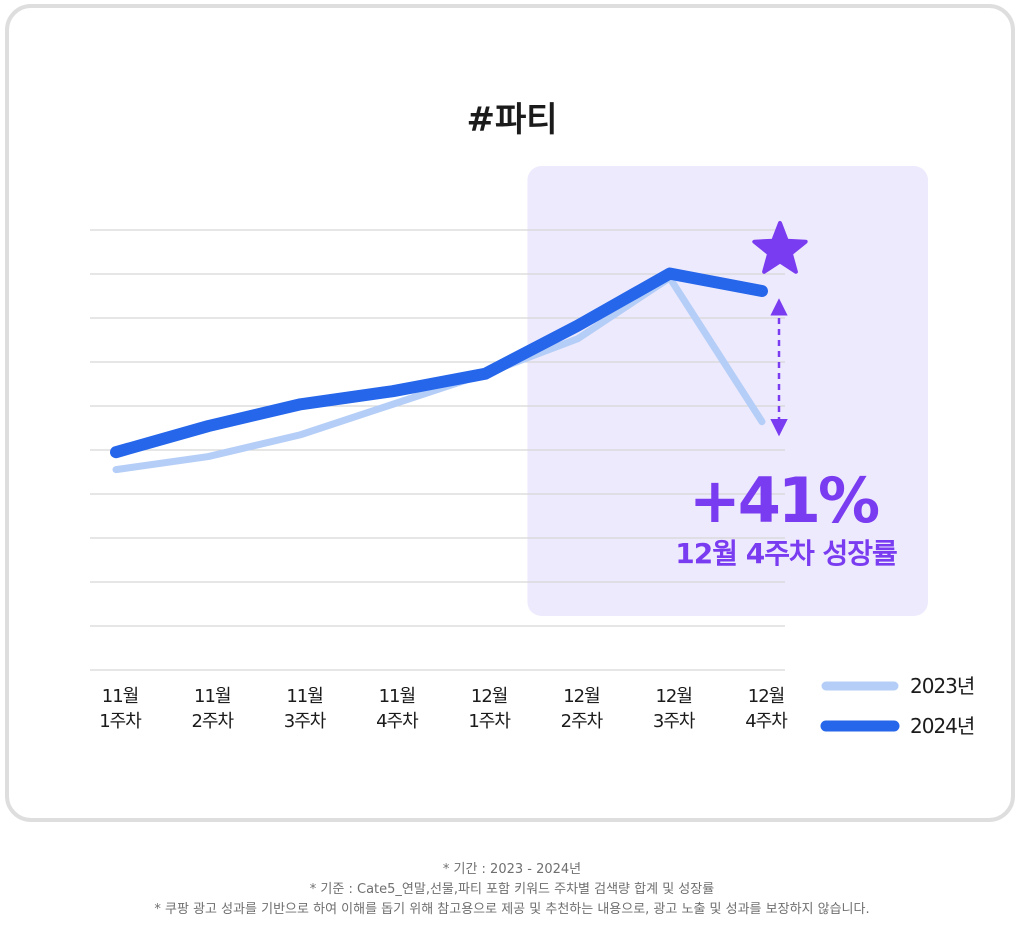 The image size is (1024, 928). What do you see at coordinates (120, 709) in the screenshot?
I see `x-tick-label: 11월 1주차` at bounding box center [120, 709].